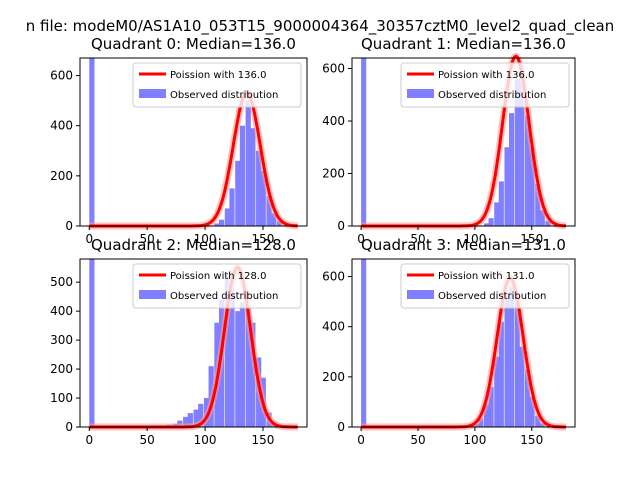 The image size is (640, 480). I want to click on poisson-curve-glow, so click(193, 159).